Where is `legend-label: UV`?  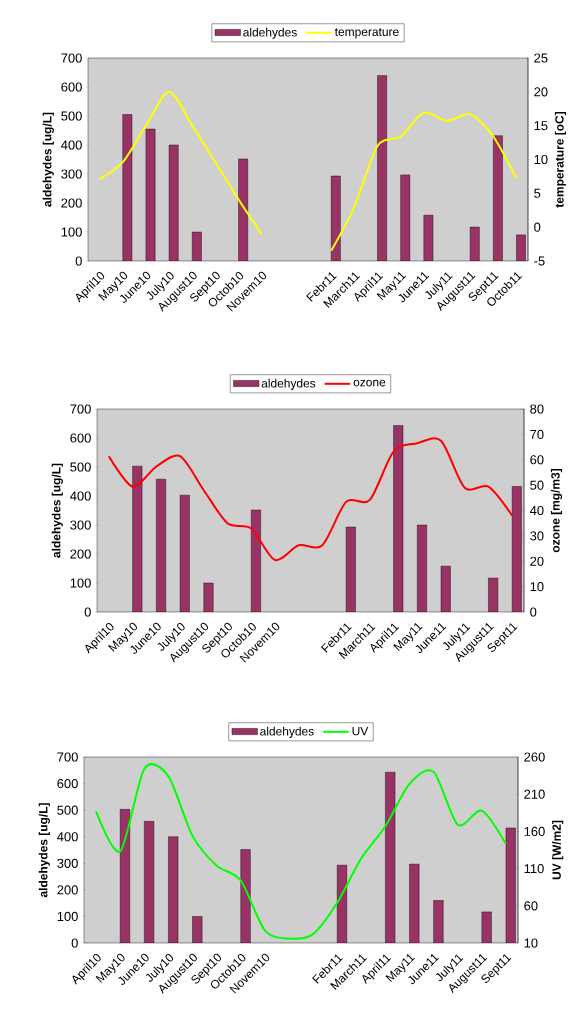
legend-label: UV is located at coordinates (360, 731).